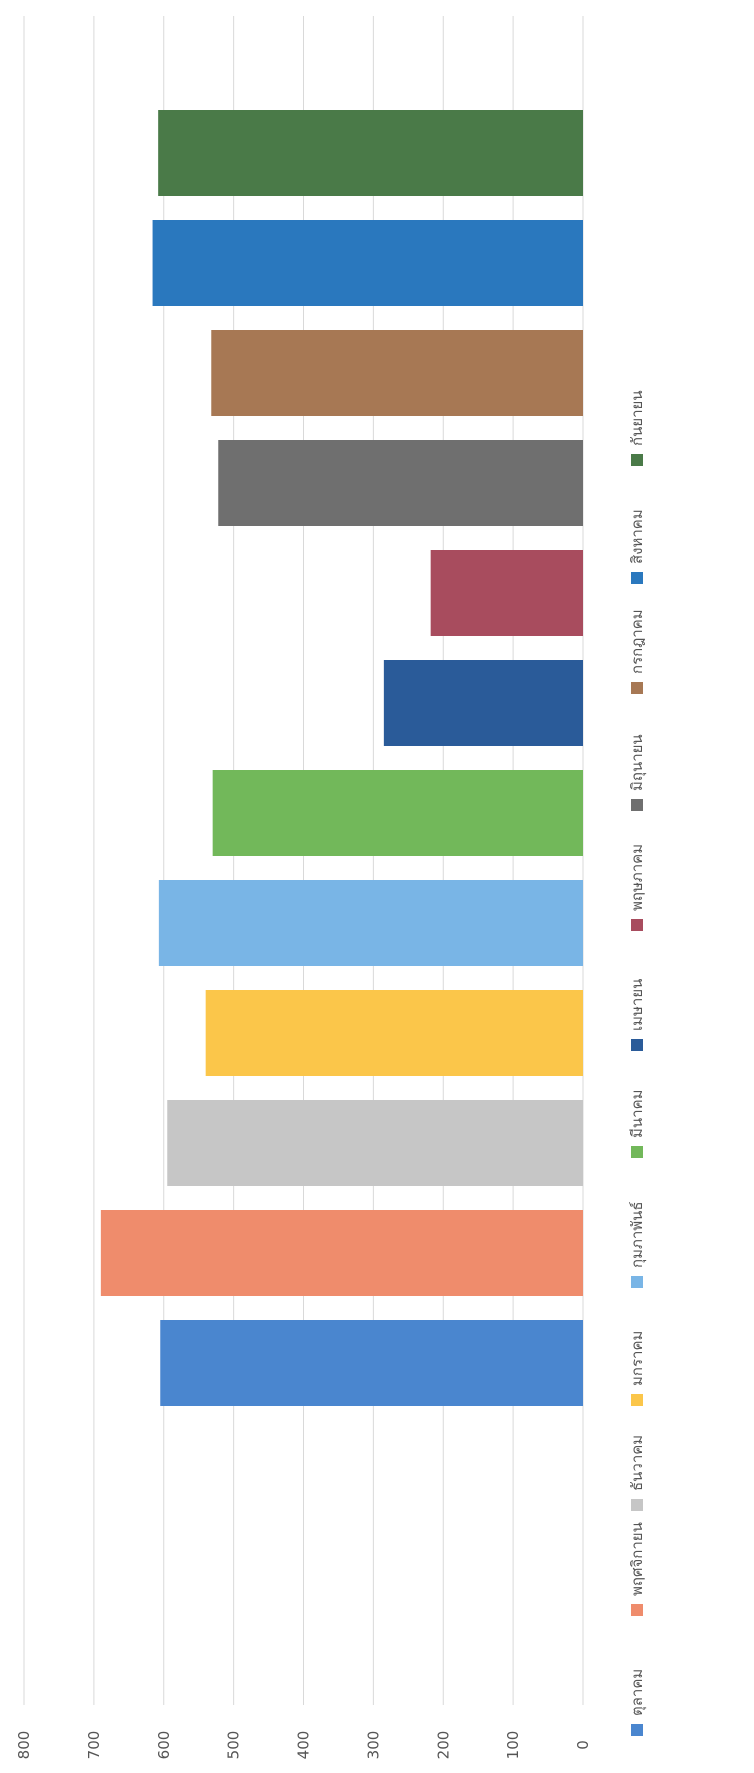  What do you see at coordinates (637, 1692) in the screenshot?
I see `legend-label-1: ตุลาคม` at bounding box center [637, 1692].